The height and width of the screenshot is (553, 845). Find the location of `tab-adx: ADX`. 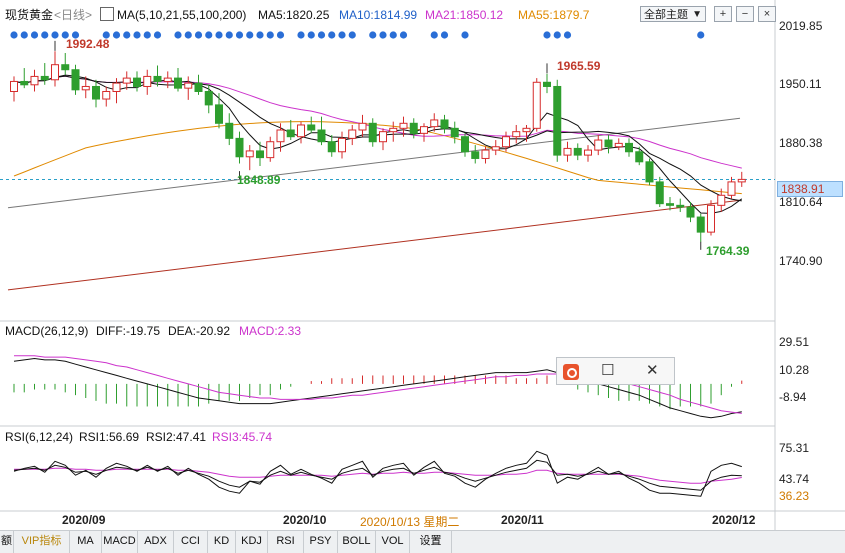

tab-adx: ADX is located at coordinates (156, 542).